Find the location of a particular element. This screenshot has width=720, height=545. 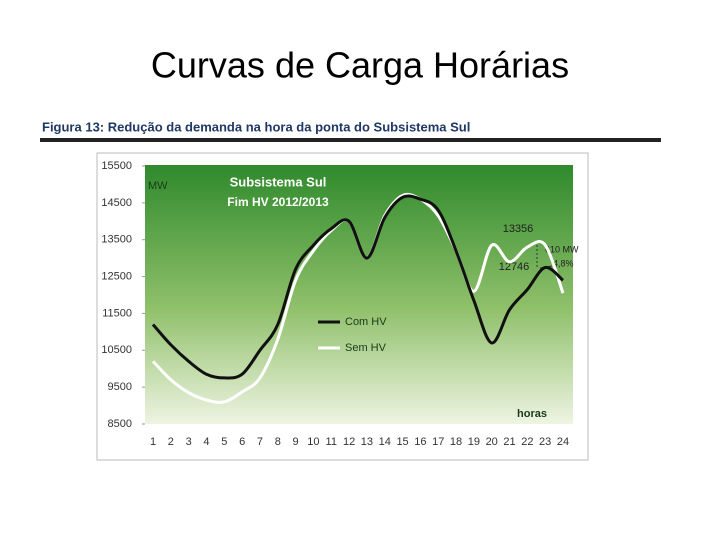

annotation: 13356 is located at coordinates (518, 229).